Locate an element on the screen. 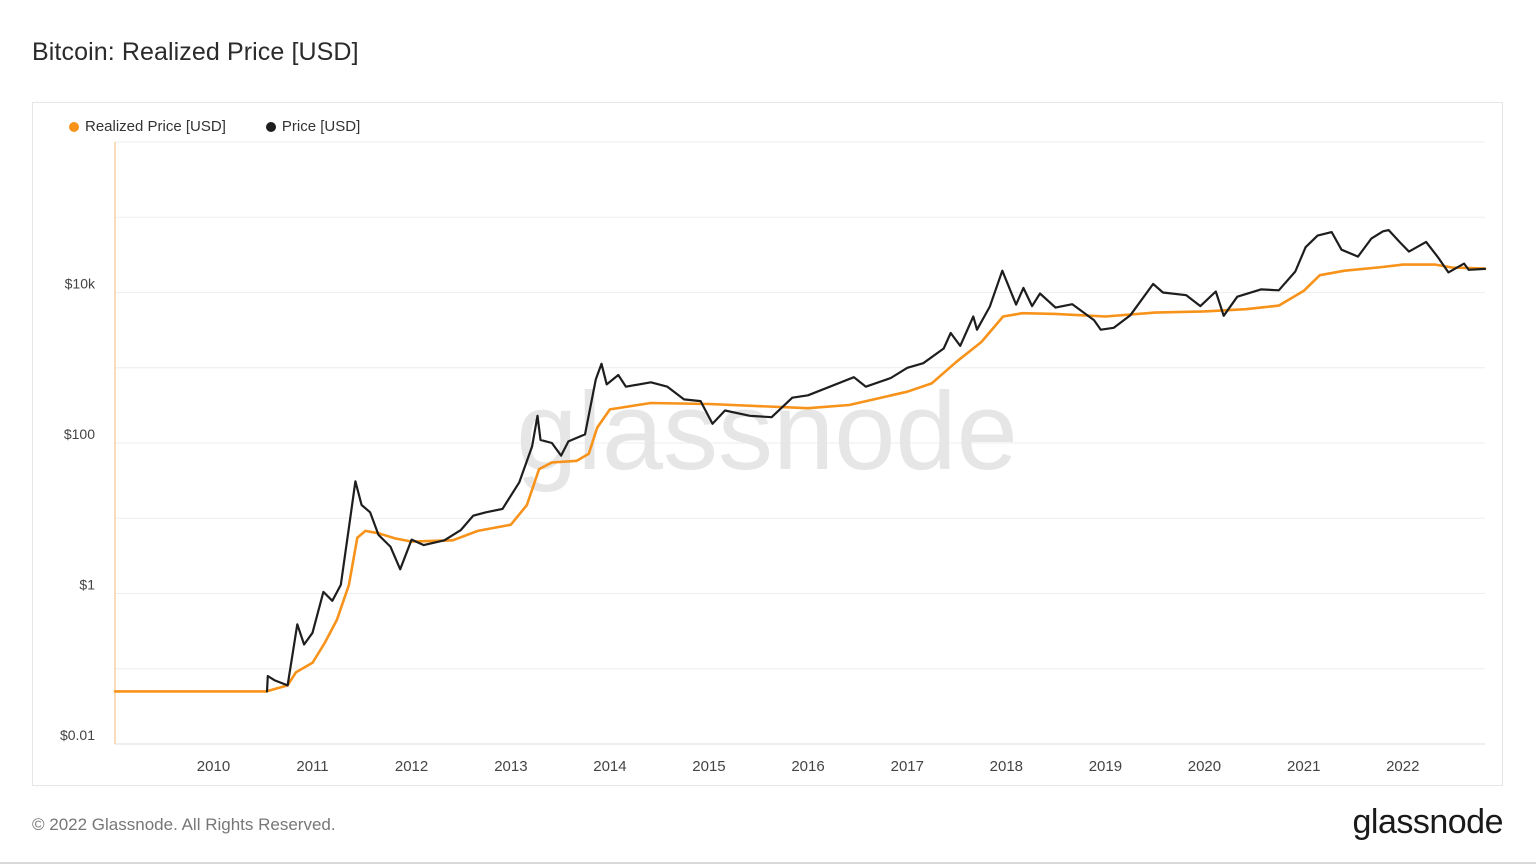 Image resolution: width=1536 pixels, height=864 pixels. x-tick-label: 2020 is located at coordinates (1204, 766).